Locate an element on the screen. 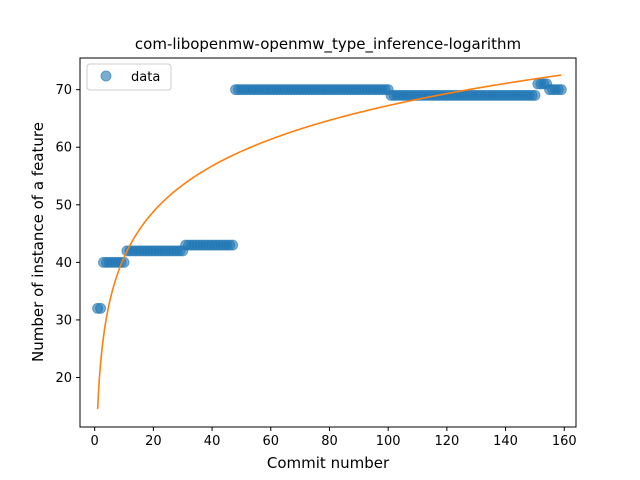  x-tick-label: 40 is located at coordinates (212, 441).